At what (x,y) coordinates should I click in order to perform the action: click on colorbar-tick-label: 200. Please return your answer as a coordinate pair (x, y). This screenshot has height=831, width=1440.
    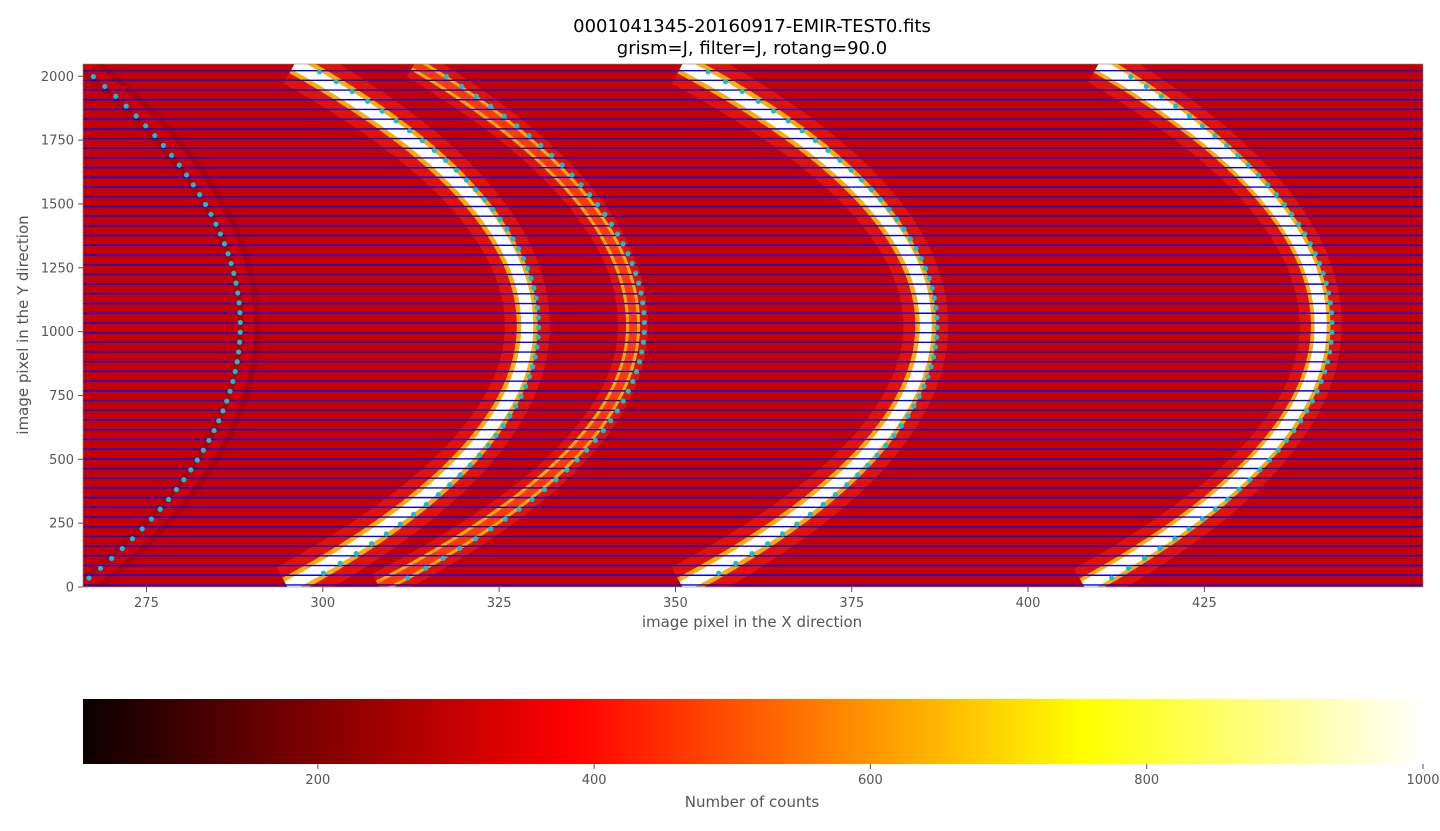
    Looking at the image, I should click on (317, 780).